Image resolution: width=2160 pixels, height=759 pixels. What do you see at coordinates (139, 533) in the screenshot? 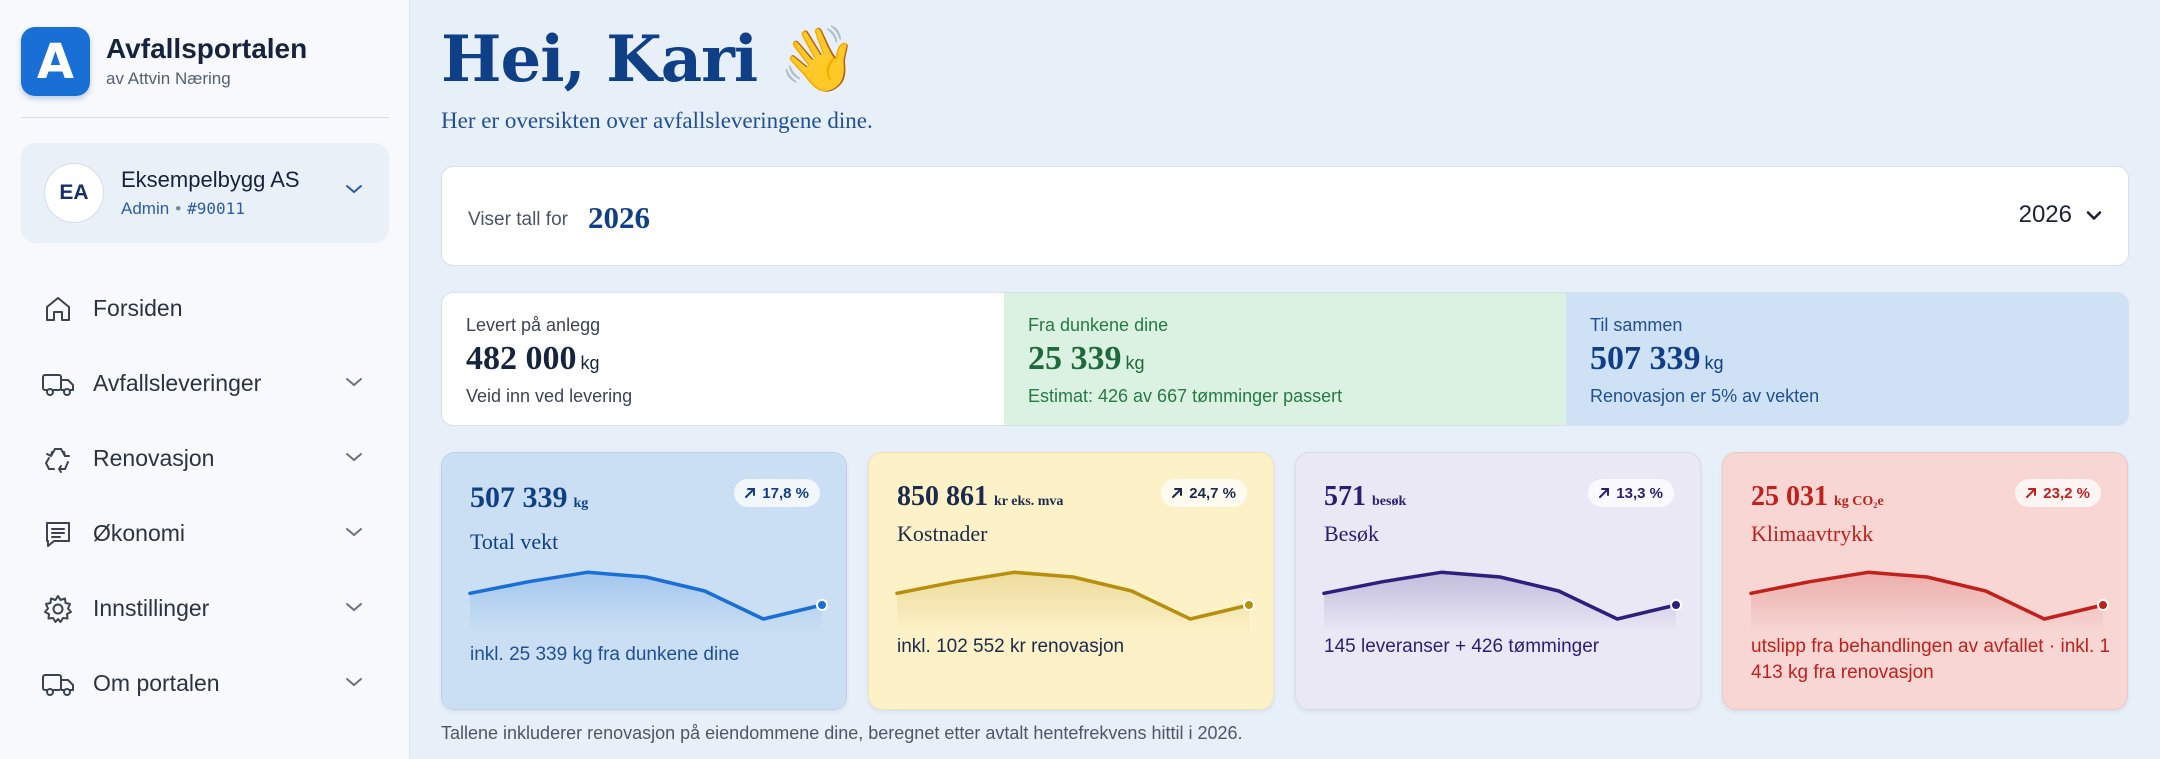
I see `nav-label: Økonomi` at bounding box center [139, 533].